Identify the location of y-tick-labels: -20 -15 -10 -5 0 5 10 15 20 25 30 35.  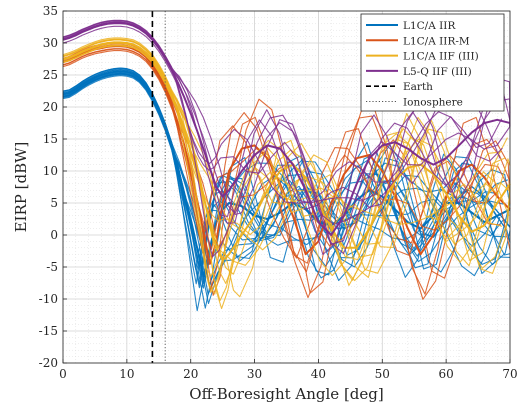
(48, 187).